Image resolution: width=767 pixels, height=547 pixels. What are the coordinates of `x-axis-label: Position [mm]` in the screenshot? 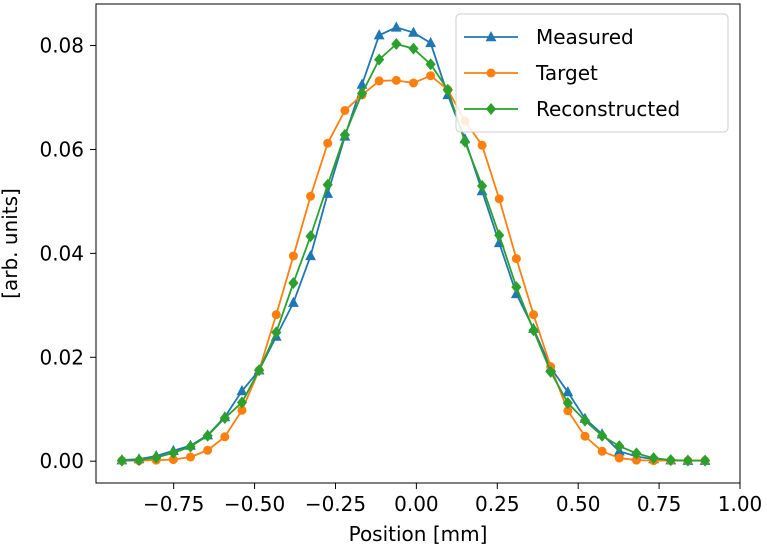 It's located at (418, 534).